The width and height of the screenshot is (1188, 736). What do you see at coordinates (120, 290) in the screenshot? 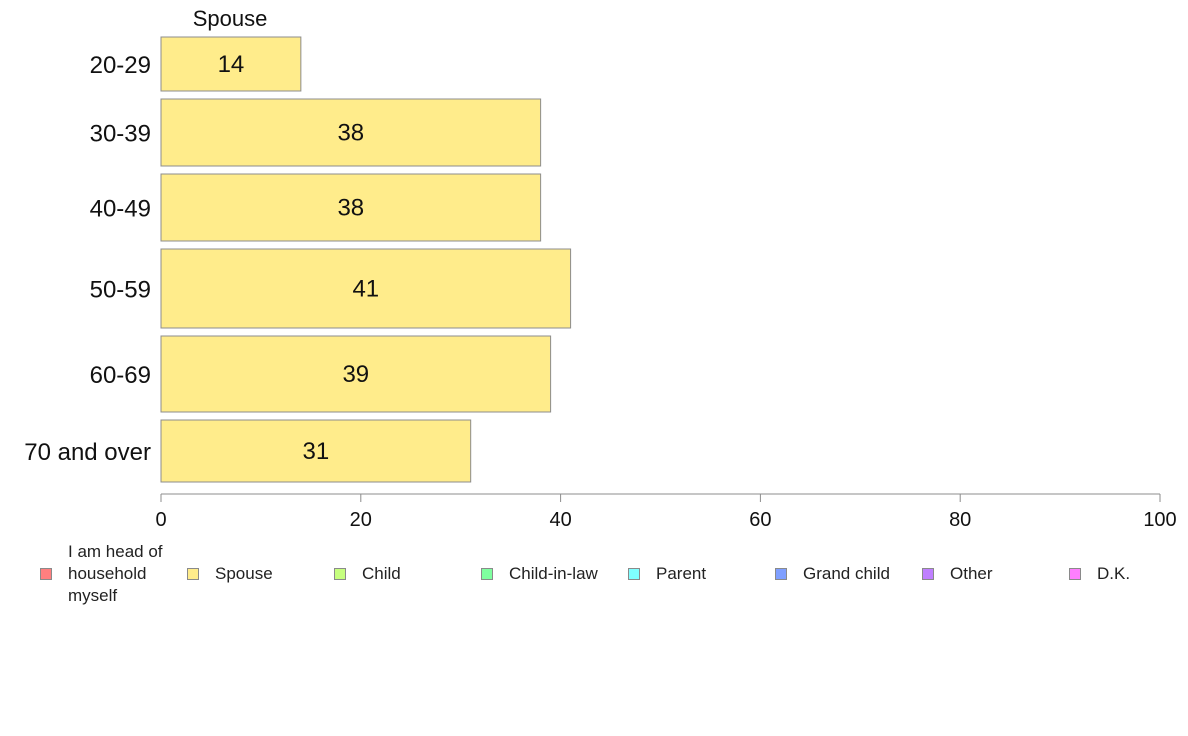
I see `category-label: 50-59` at bounding box center [120, 290].